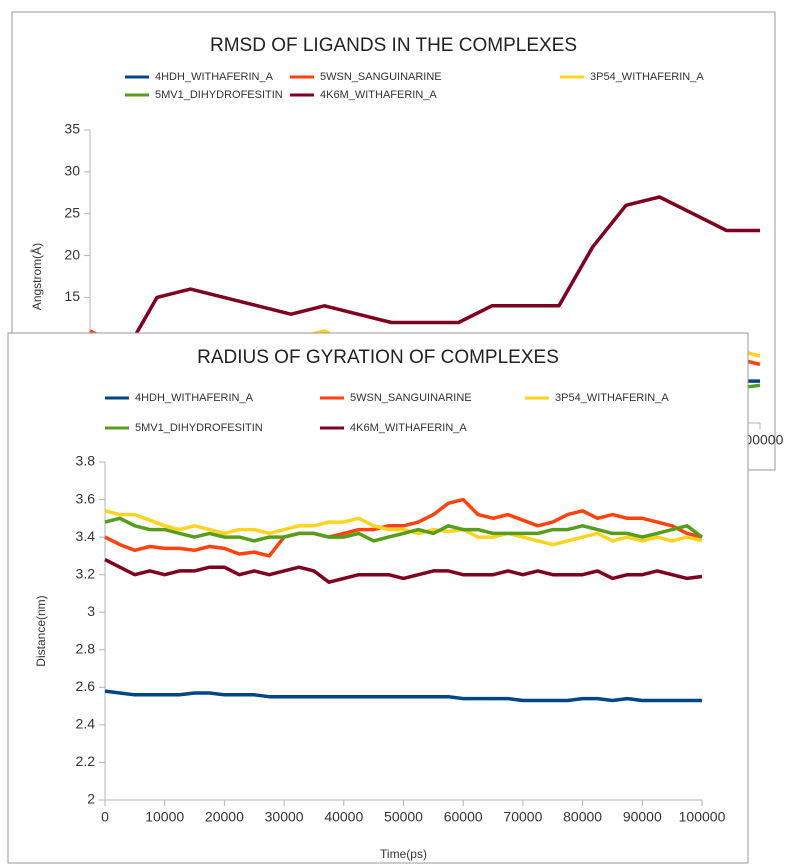 This screenshot has height=864, width=790. Describe the element at coordinates (72, 296) in the screenshot. I see `y-tick-label: 15` at that location.